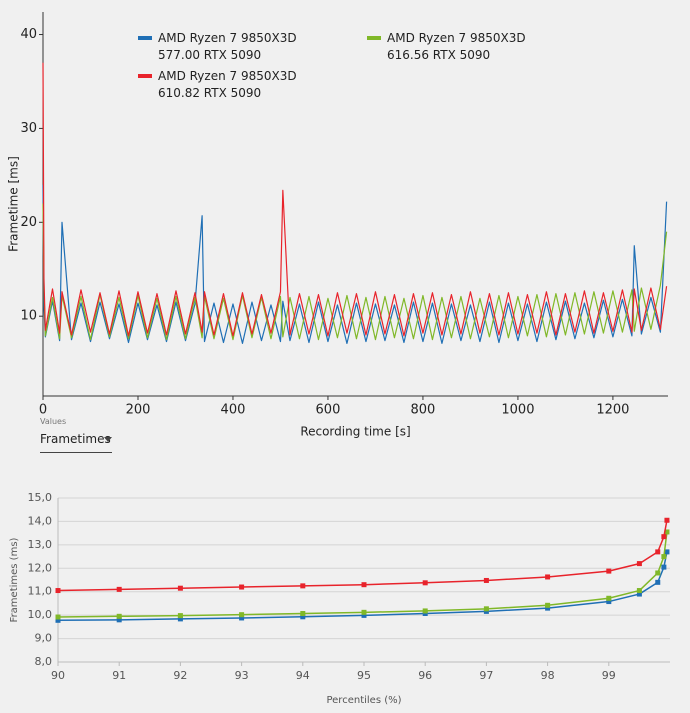 The width and height of the screenshot is (690, 713). I want to click on y-tick-label: 13,0, so click(40, 544).